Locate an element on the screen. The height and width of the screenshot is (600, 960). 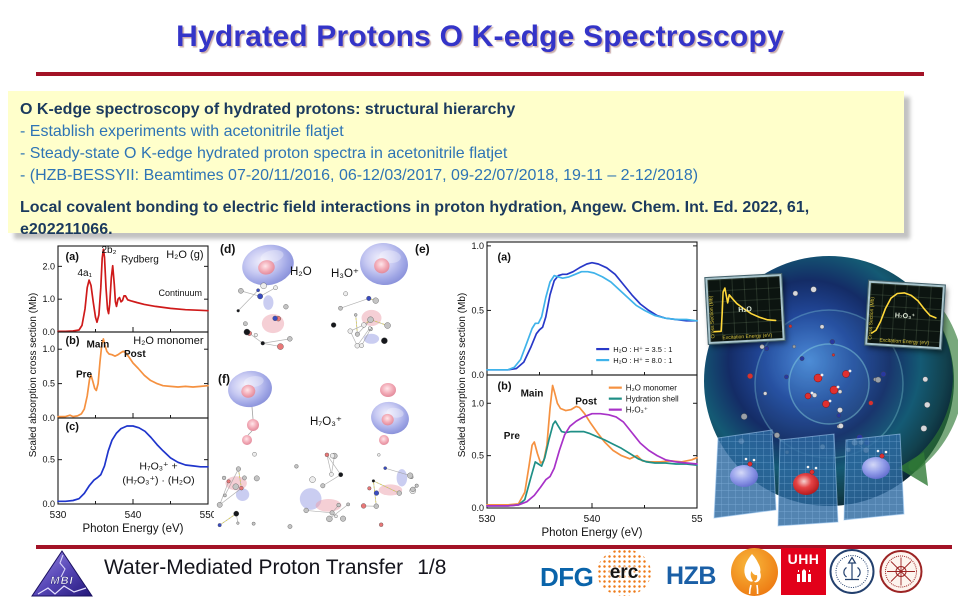
mbi-logo: MBI is located at coordinates (62, 574).